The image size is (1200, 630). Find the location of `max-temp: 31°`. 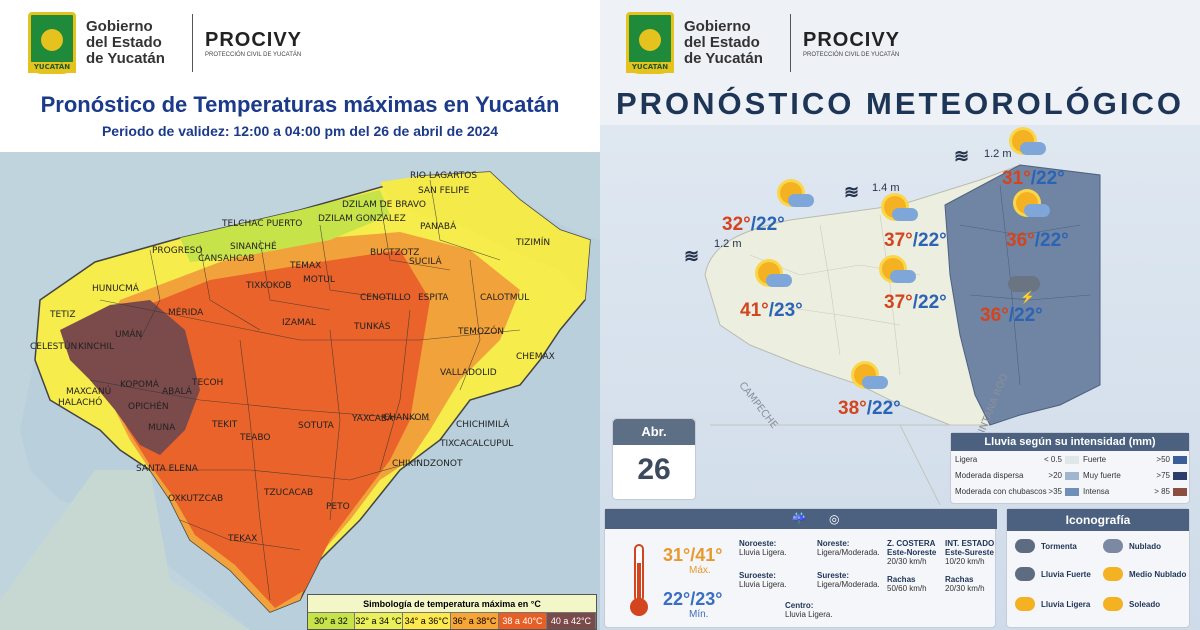

max-temp: 31° is located at coordinates (1016, 178).